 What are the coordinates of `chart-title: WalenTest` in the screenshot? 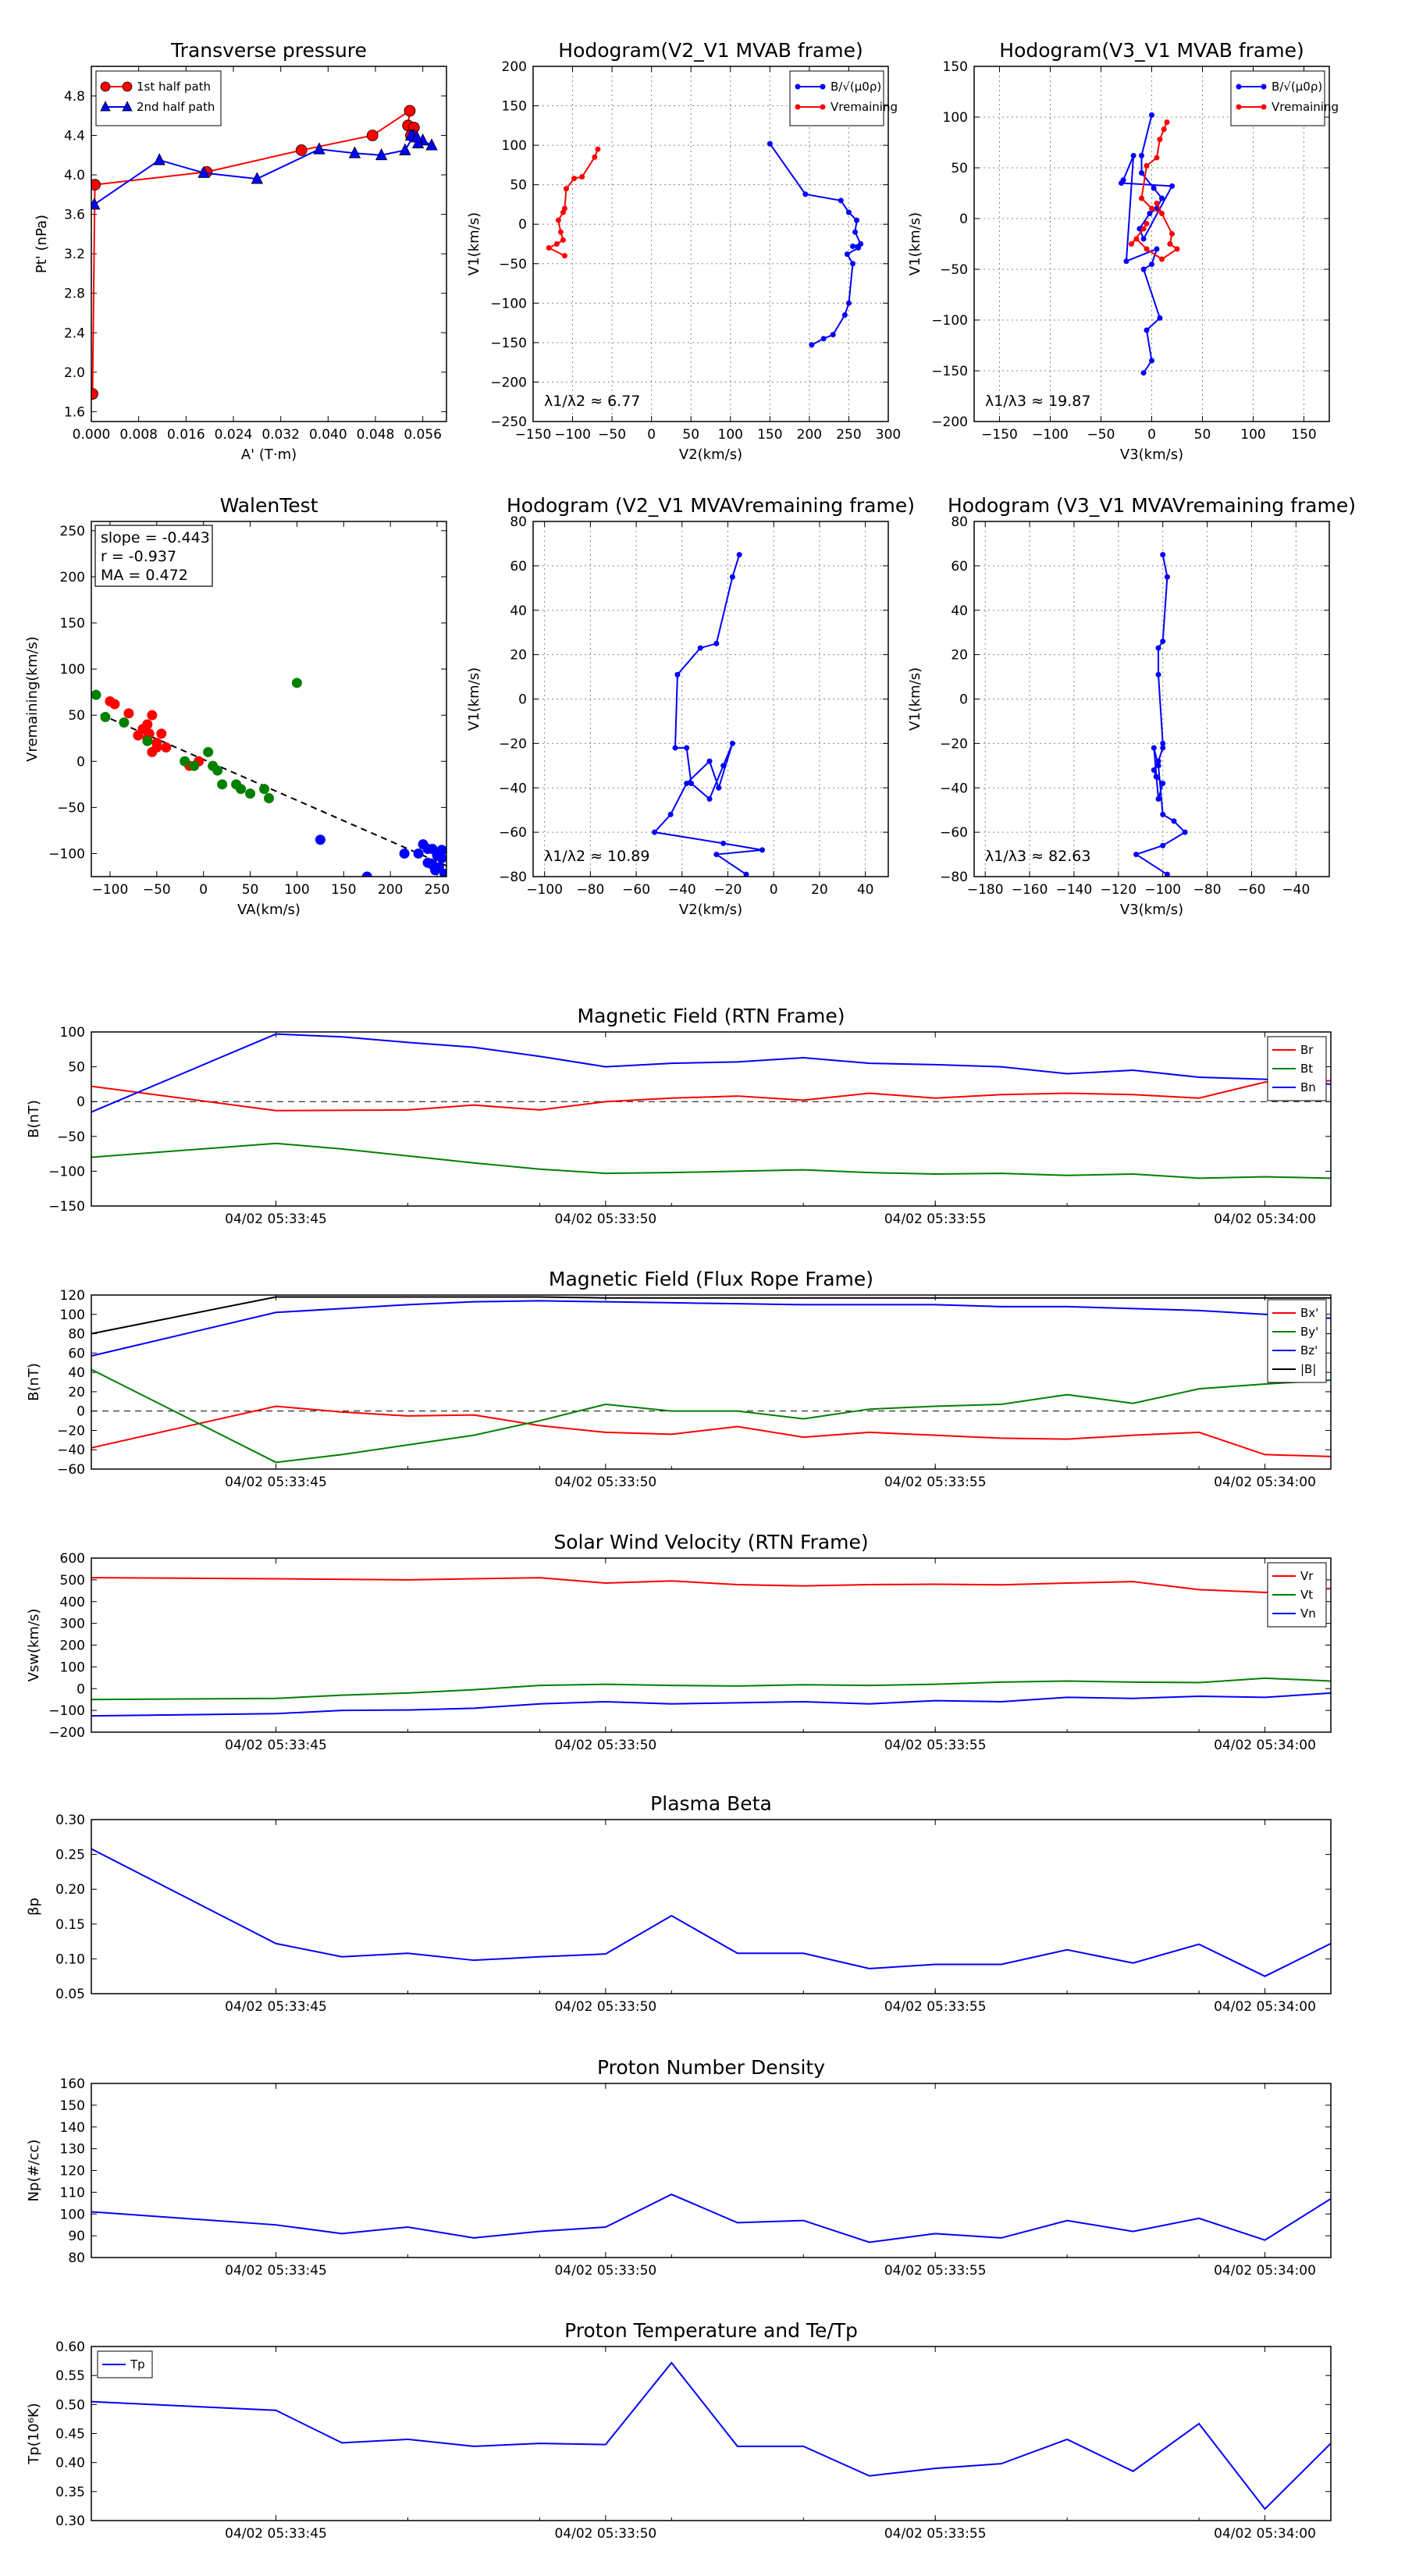 It's located at (269, 505).